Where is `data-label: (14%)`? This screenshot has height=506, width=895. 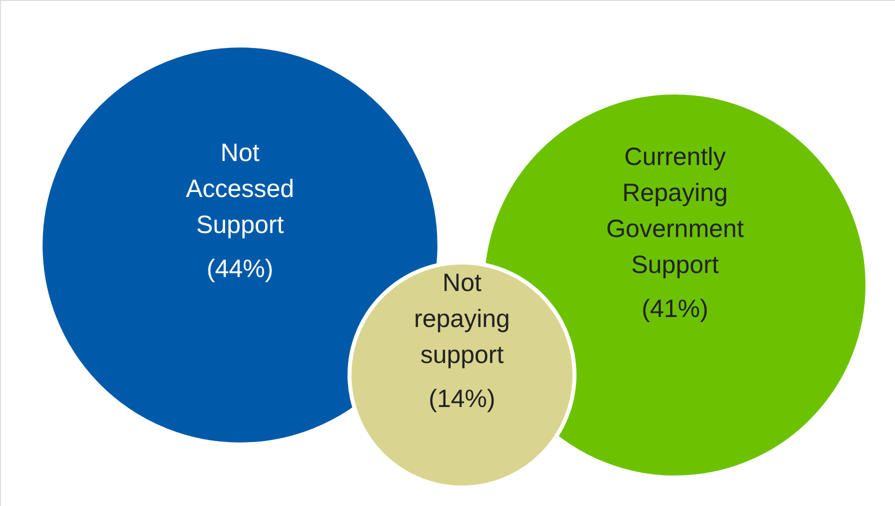 data-label: (14%) is located at coordinates (462, 399).